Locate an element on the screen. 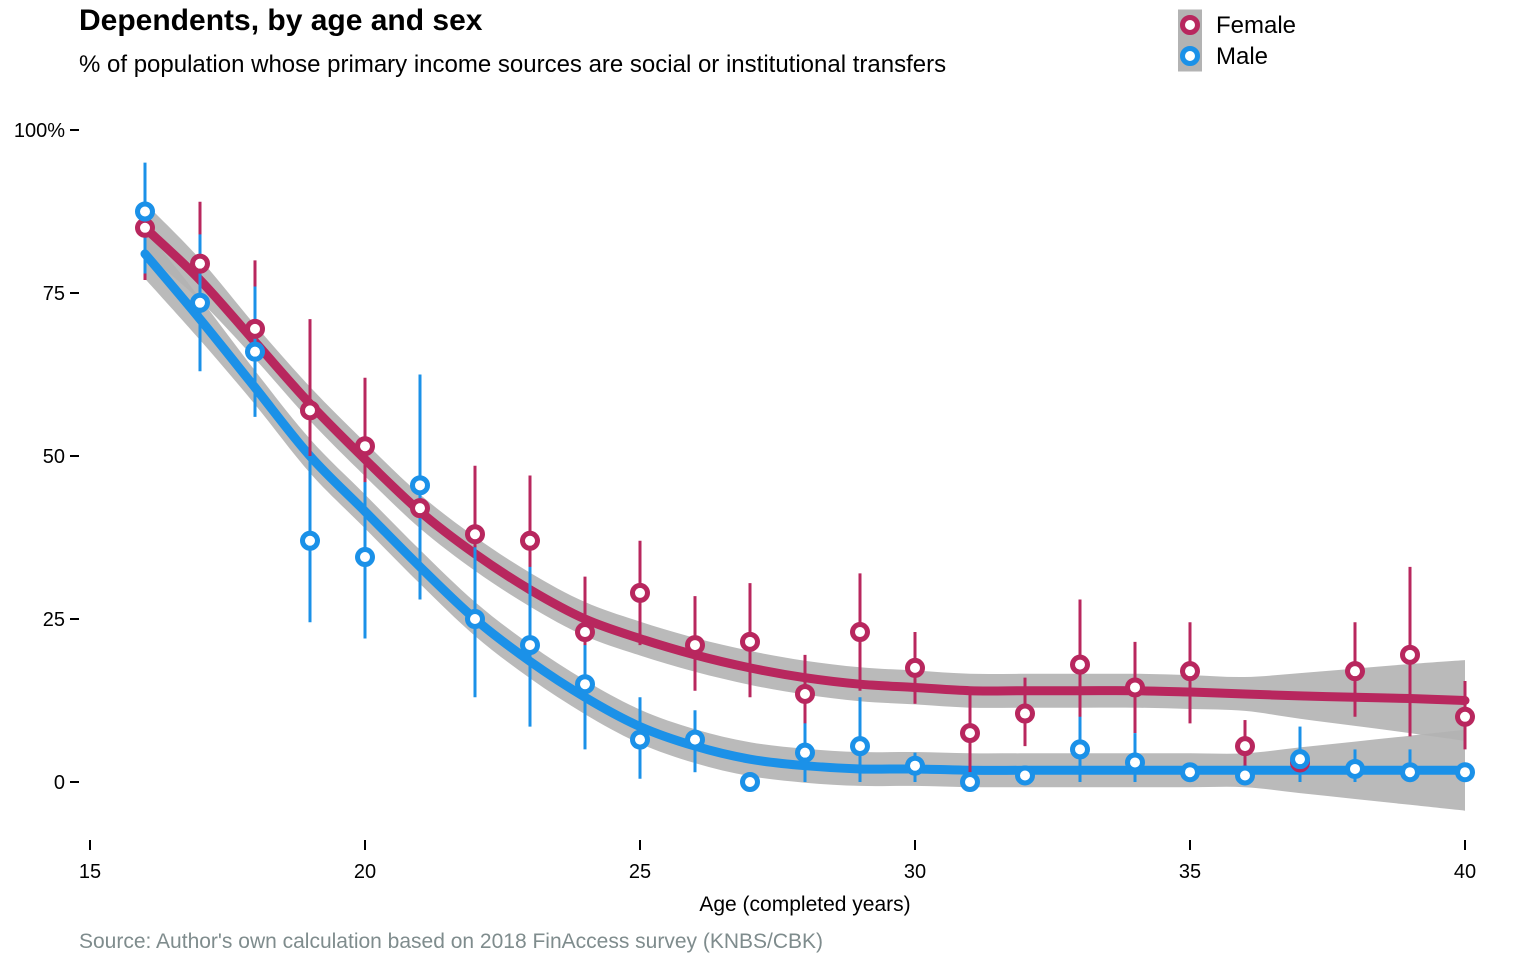 The width and height of the screenshot is (1536, 960). y-tick-label: 0 is located at coordinates (59, 783).